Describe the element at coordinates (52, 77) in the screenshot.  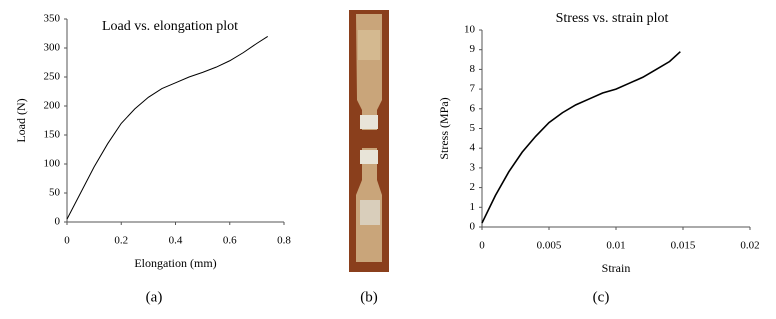
I see `y-tick-label: 250` at that location.